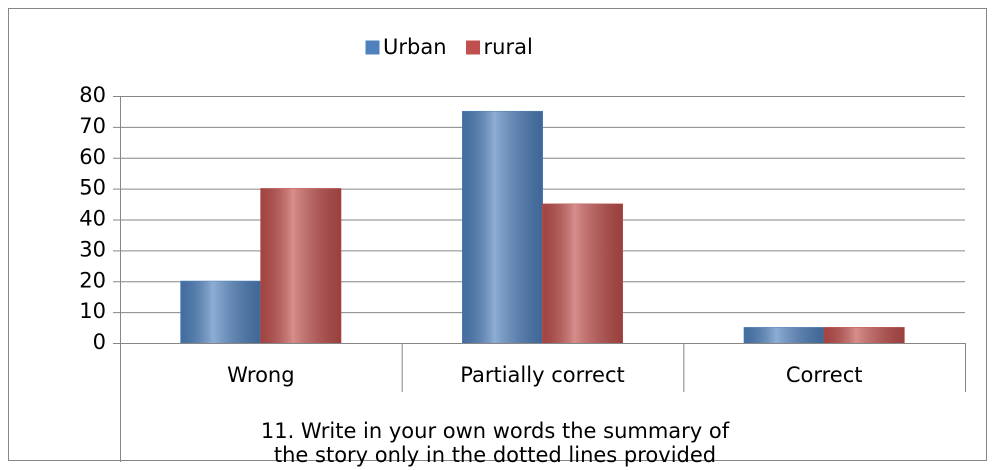 The height and width of the screenshot is (470, 996). Describe the element at coordinates (508, 47) in the screenshot. I see `legend-label: rural` at that location.